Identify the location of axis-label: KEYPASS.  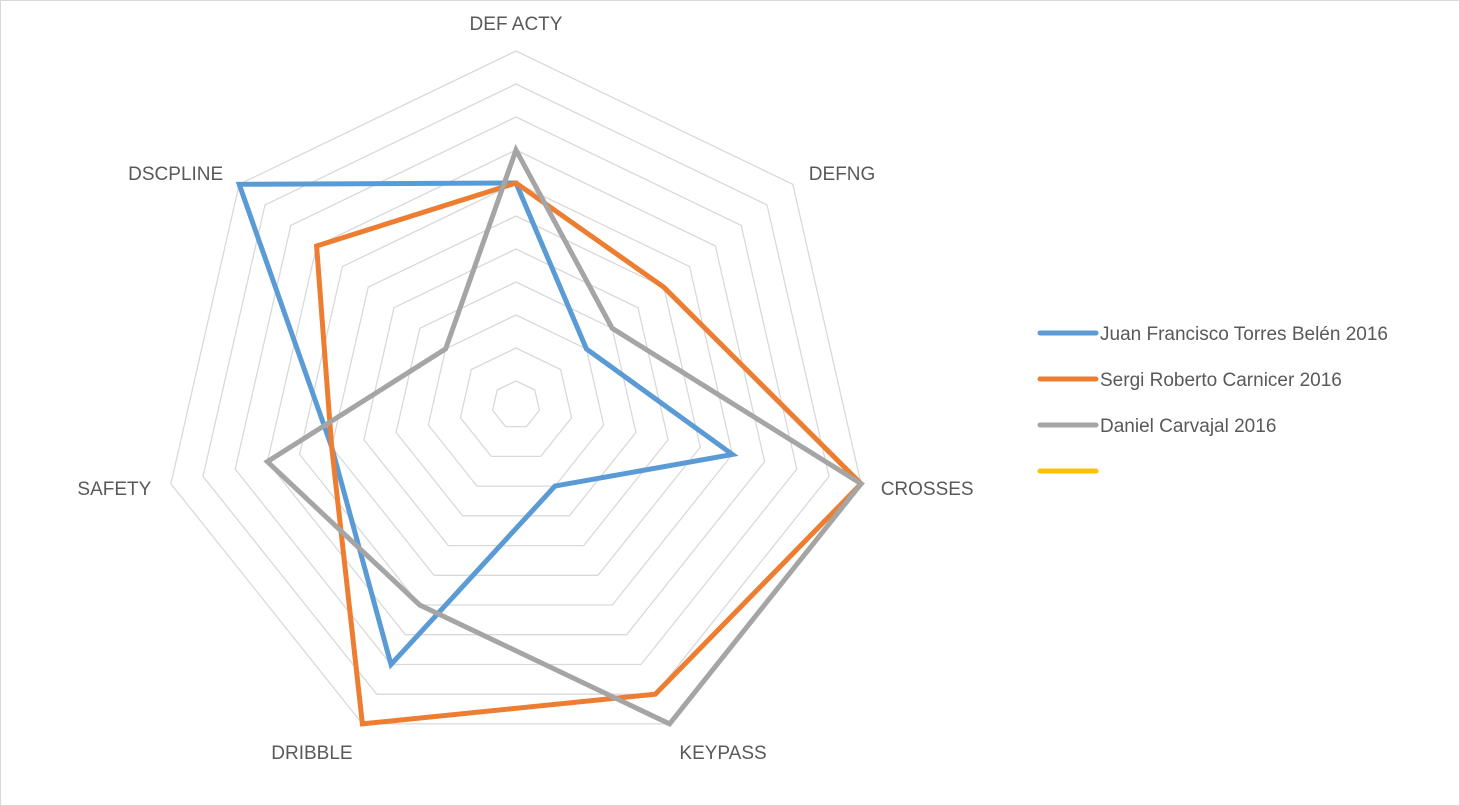
(722, 753).